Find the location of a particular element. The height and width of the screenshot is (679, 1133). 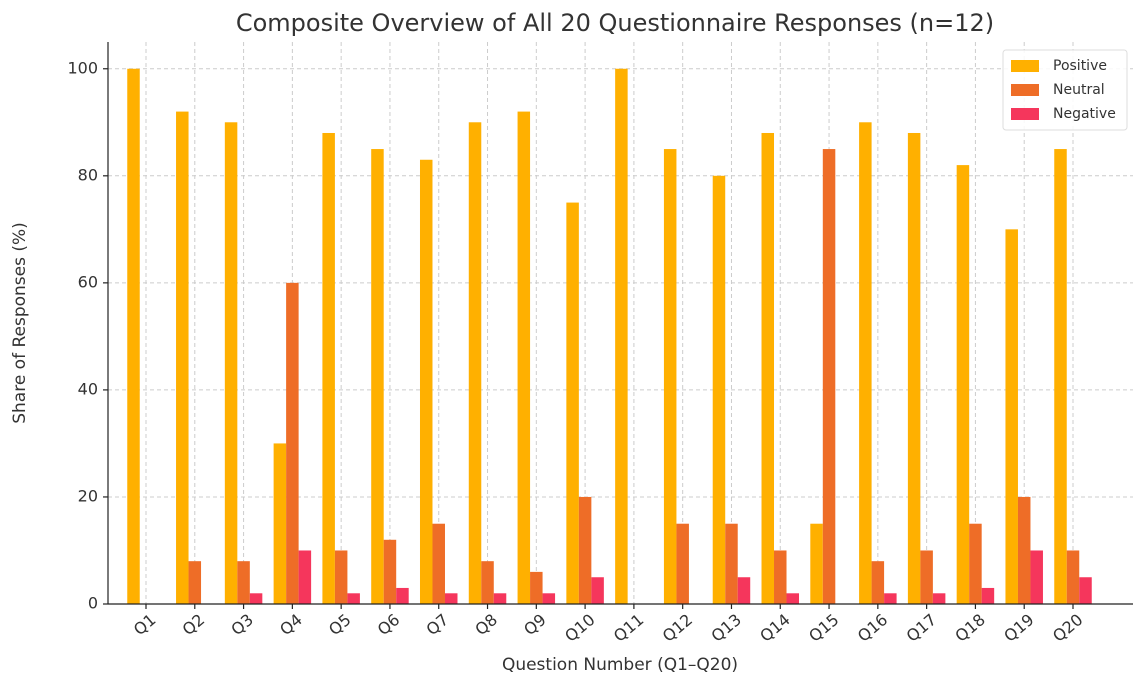

x-tick-label: Q2 is located at coordinates (194, 624).